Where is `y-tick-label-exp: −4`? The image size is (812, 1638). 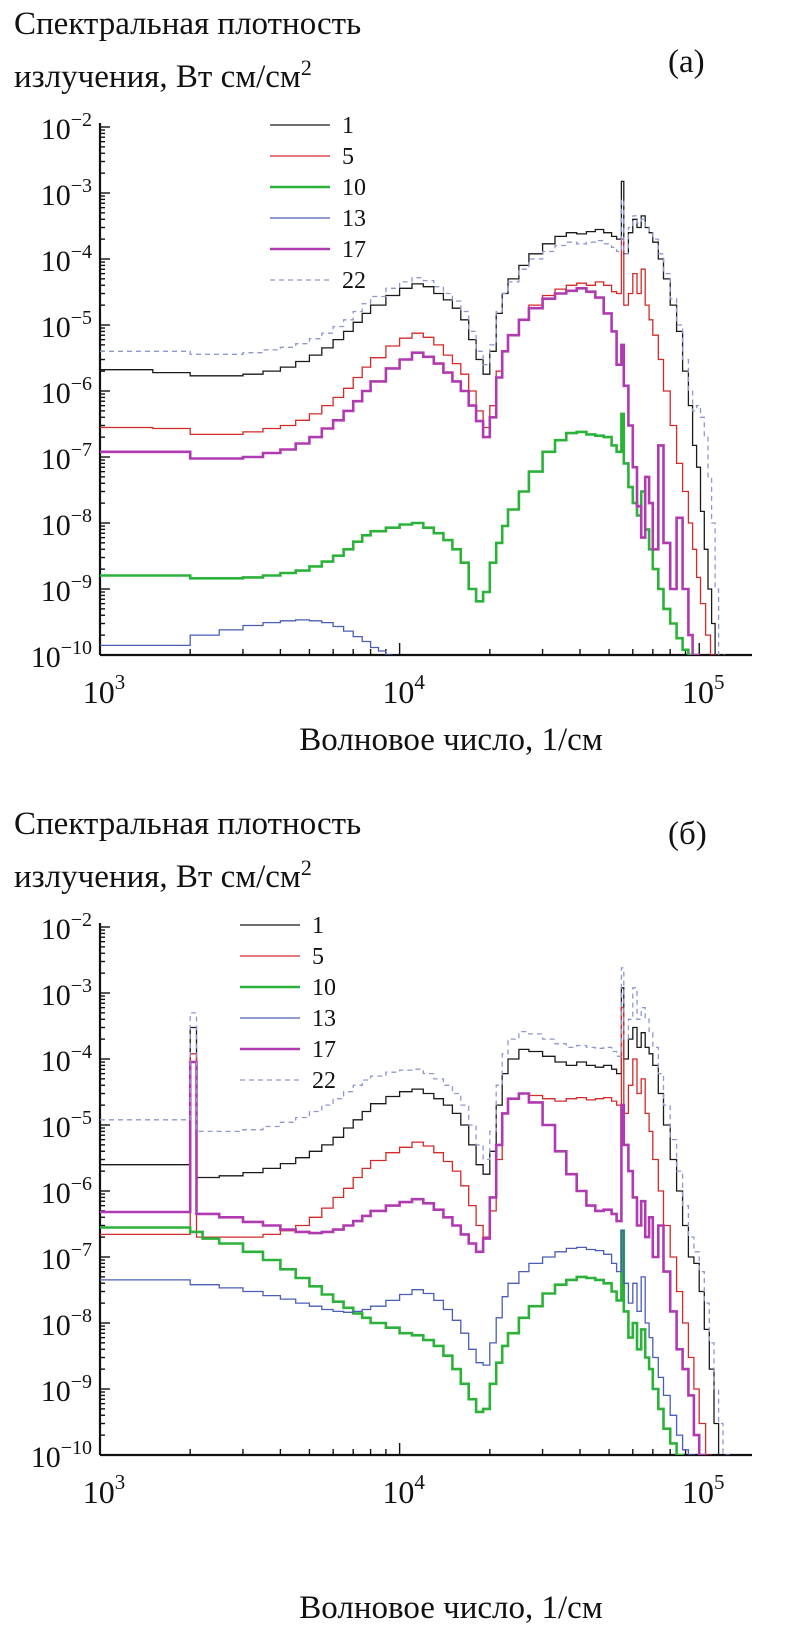 y-tick-label-exp: −4 is located at coordinates (81, 1052).